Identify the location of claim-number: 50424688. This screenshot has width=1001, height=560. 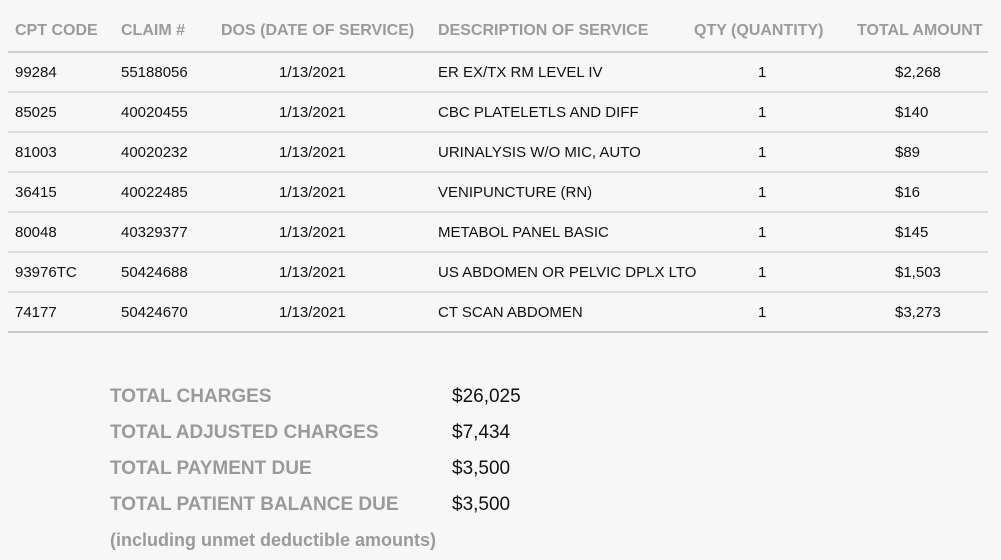
(154, 272).